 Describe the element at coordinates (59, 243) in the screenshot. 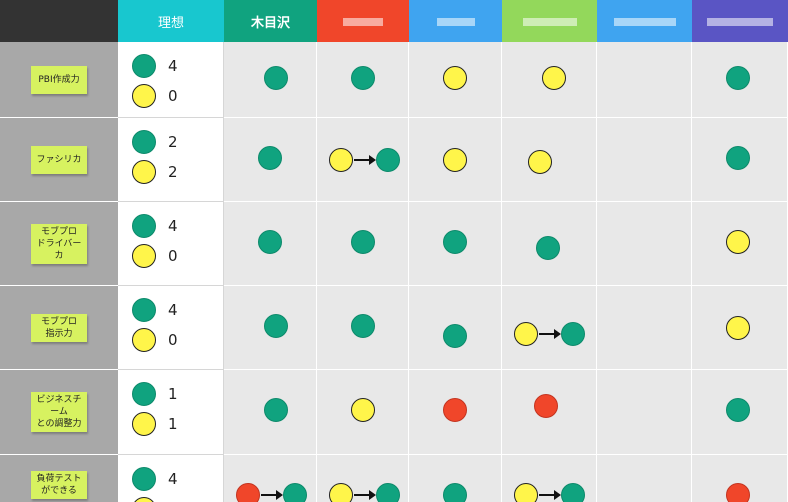

I see `skill-sticky-note: モブプロ ドライバーカ` at that location.